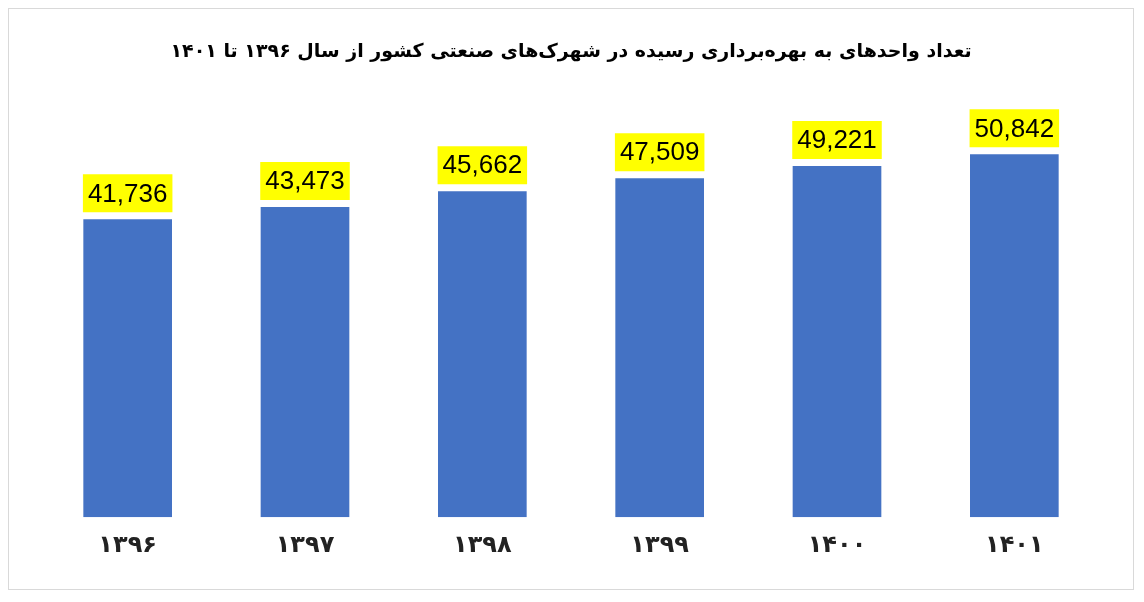  I want to click on data-label: 49,221, so click(837, 139).